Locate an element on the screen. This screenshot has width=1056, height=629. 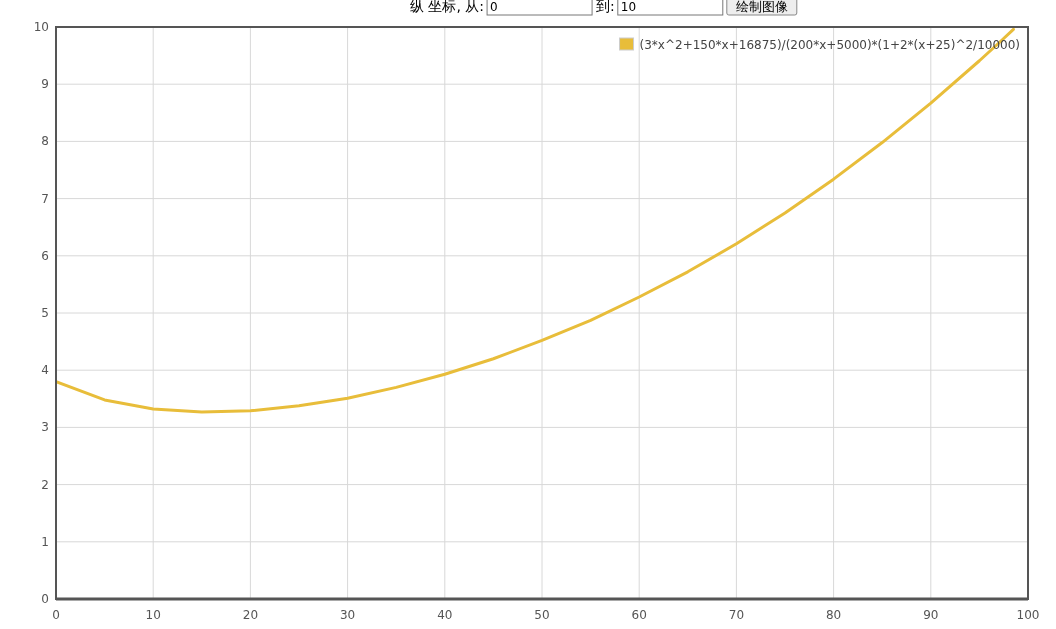
x-tick-label: 50 is located at coordinates (542, 615).